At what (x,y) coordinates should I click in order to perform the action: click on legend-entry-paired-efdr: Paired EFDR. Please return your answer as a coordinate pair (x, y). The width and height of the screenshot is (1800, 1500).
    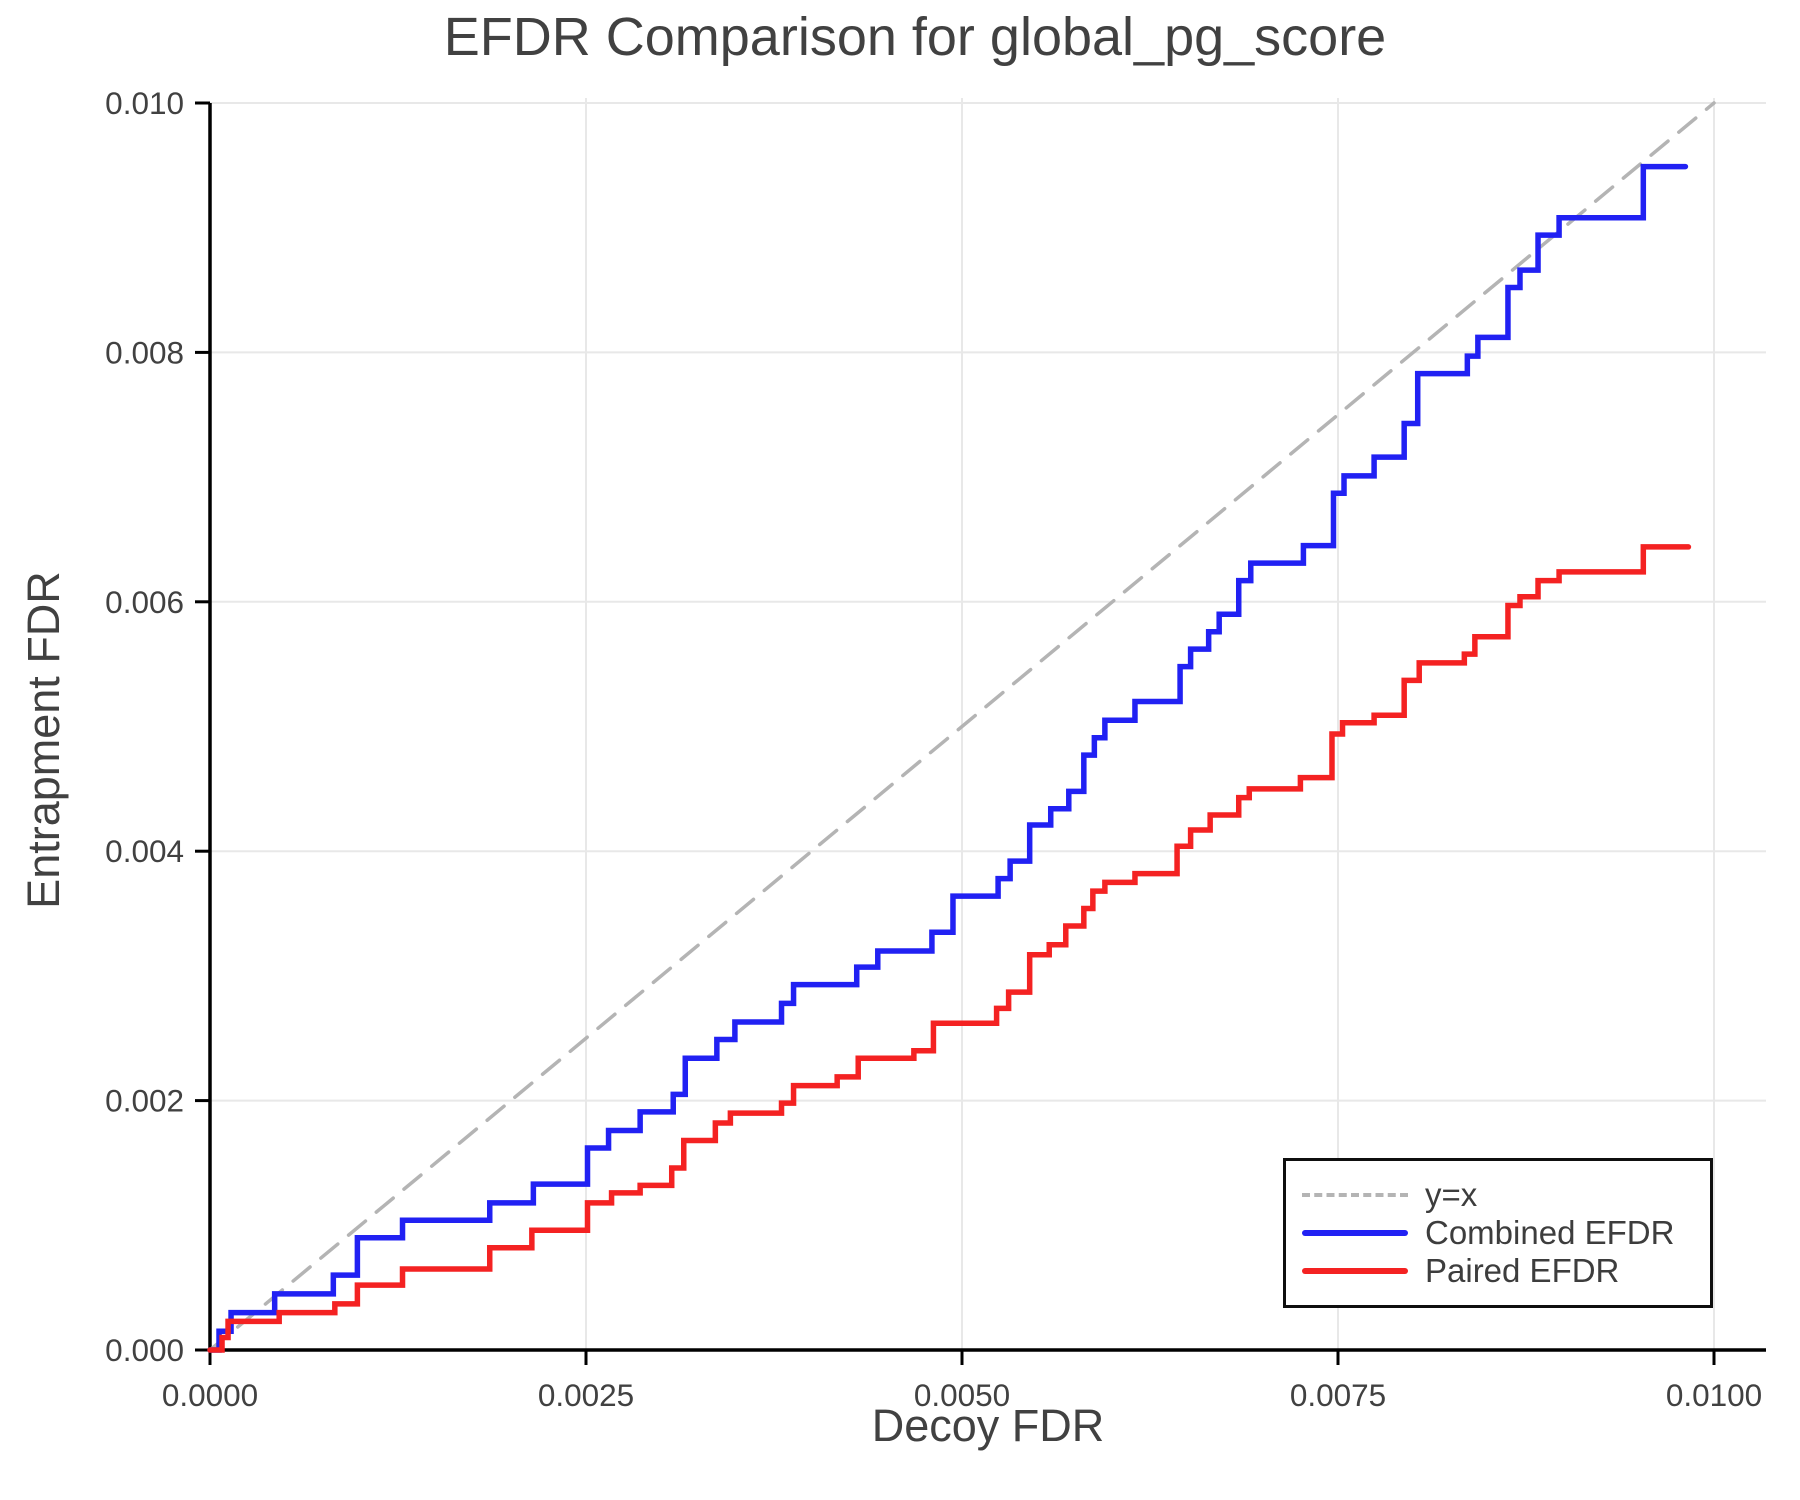
    Looking at the image, I should click on (1506, 1271).